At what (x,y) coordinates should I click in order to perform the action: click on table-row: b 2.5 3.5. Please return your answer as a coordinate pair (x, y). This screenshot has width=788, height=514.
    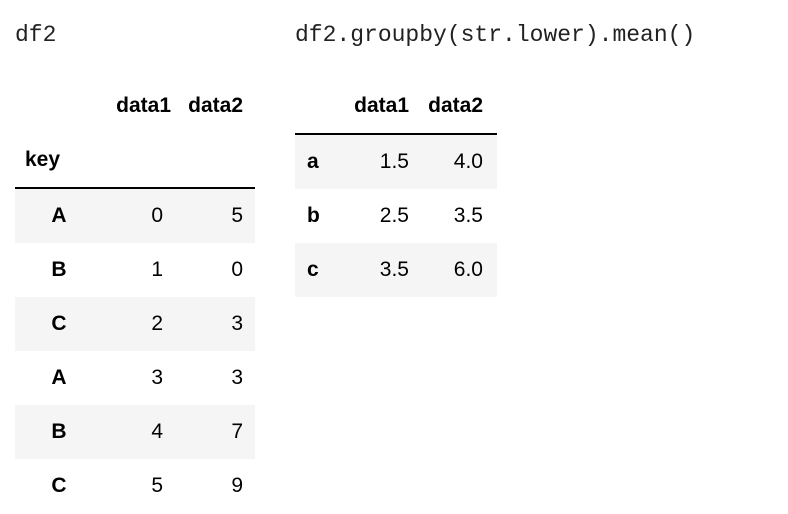
    Looking at the image, I should click on (396, 216).